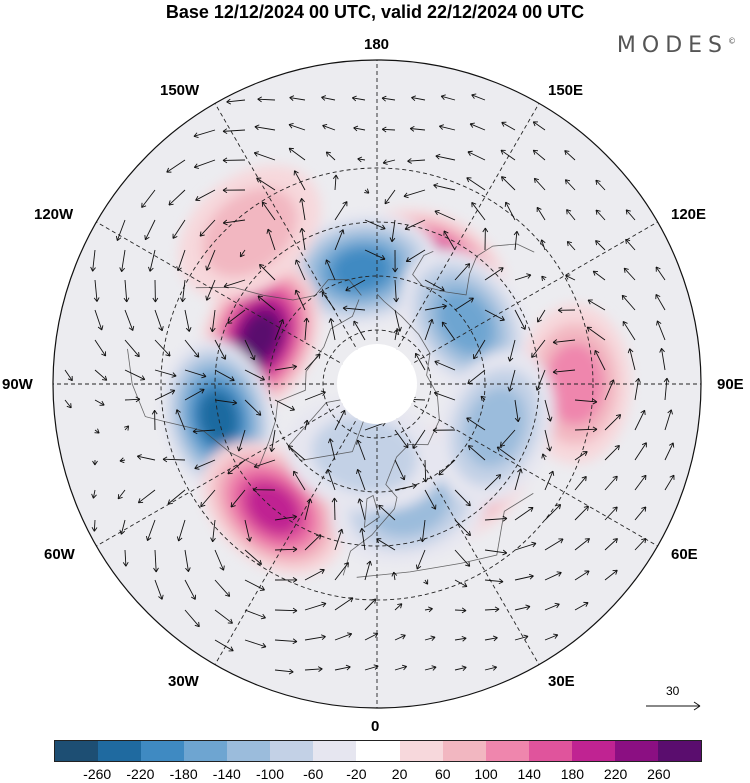 Image resolution: width=750 pixels, height=783 pixels. What do you see at coordinates (566, 90) in the screenshot?
I see `lon-label-150e: 150E` at bounding box center [566, 90].